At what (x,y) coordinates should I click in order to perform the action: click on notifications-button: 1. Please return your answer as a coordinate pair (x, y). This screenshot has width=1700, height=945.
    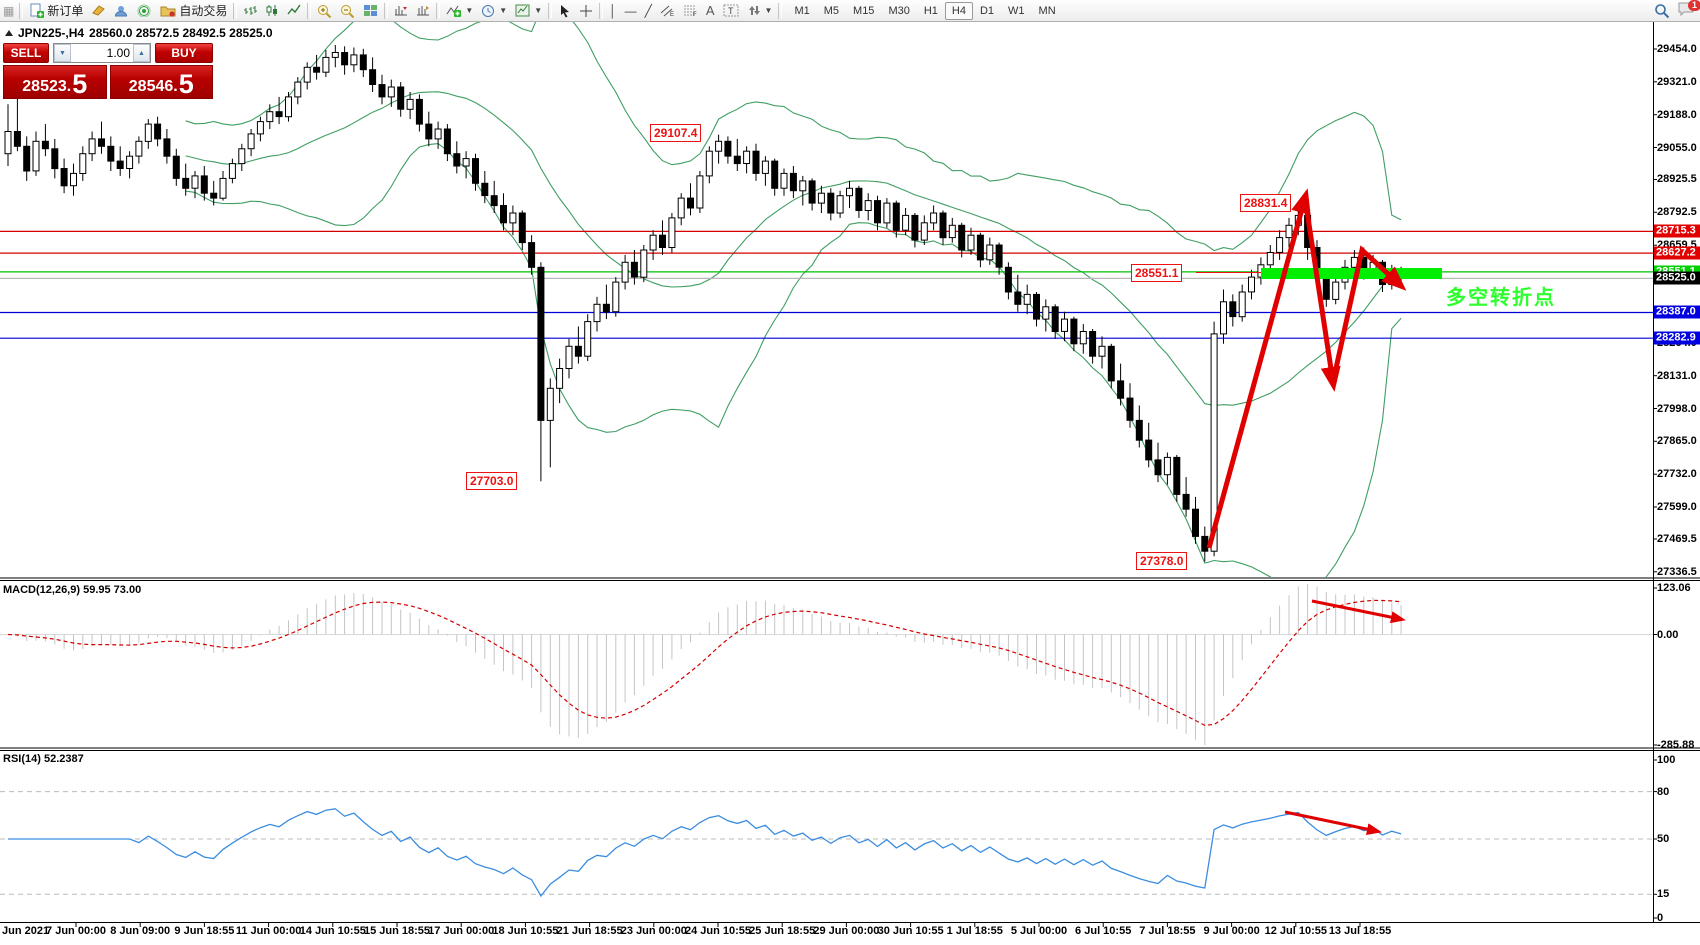
    Looking at the image, I should click on (1689, 9).